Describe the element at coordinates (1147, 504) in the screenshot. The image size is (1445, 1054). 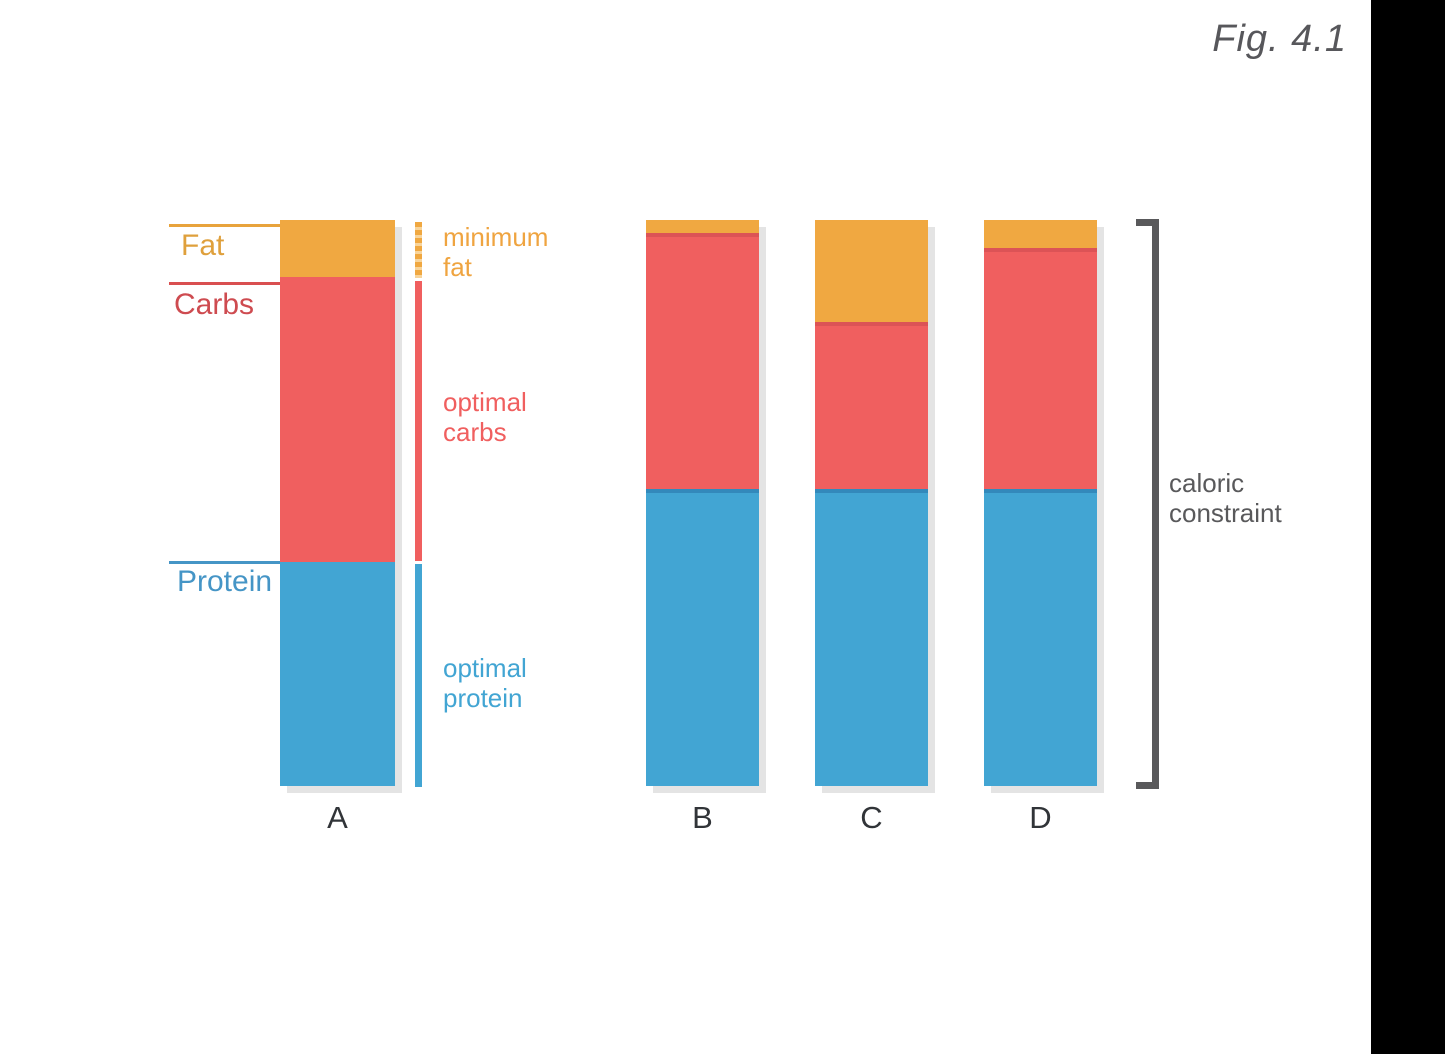
I see `caloric-constraint-bracket` at that location.